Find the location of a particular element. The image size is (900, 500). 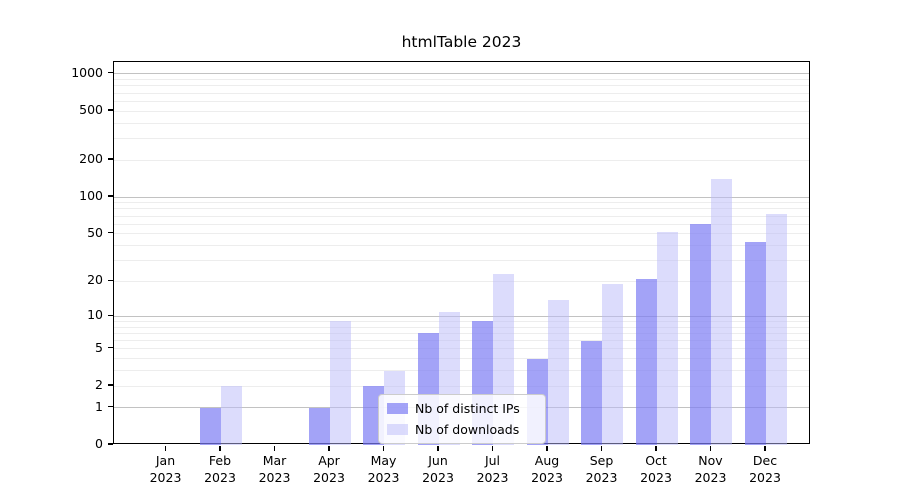

x-tick-label: Jan 2023 is located at coordinates (166, 469).